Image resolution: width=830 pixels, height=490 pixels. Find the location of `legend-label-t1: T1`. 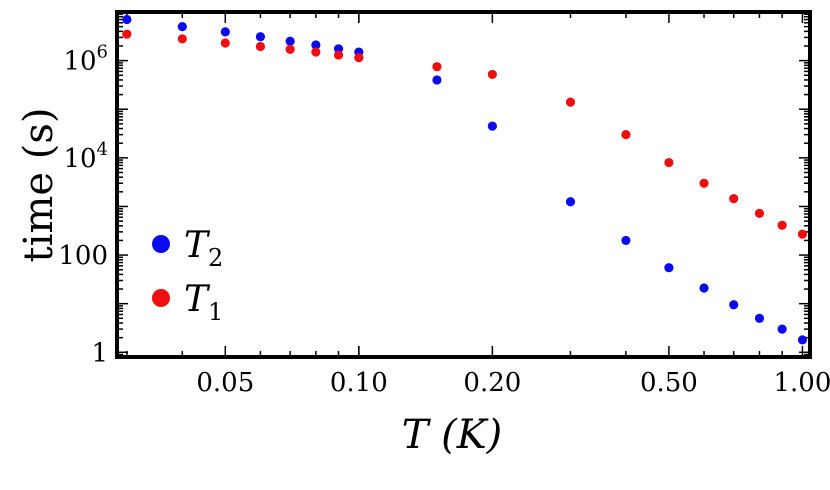

legend-label-t1: T1 is located at coordinates (203, 302).